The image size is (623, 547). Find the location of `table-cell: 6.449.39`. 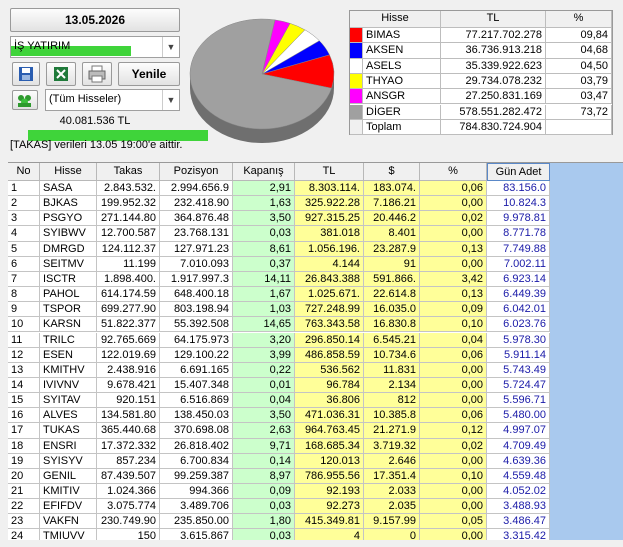

table-cell: 6.449.39 is located at coordinates (518, 295).